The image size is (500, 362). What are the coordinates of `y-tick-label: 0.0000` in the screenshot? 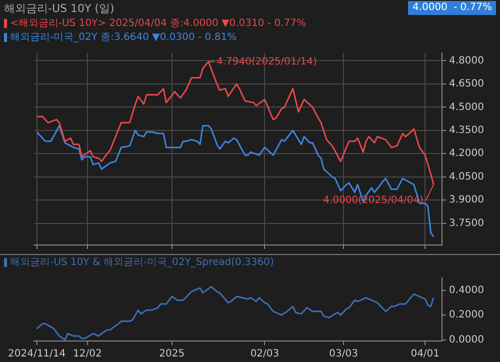 It's located at (466, 340).